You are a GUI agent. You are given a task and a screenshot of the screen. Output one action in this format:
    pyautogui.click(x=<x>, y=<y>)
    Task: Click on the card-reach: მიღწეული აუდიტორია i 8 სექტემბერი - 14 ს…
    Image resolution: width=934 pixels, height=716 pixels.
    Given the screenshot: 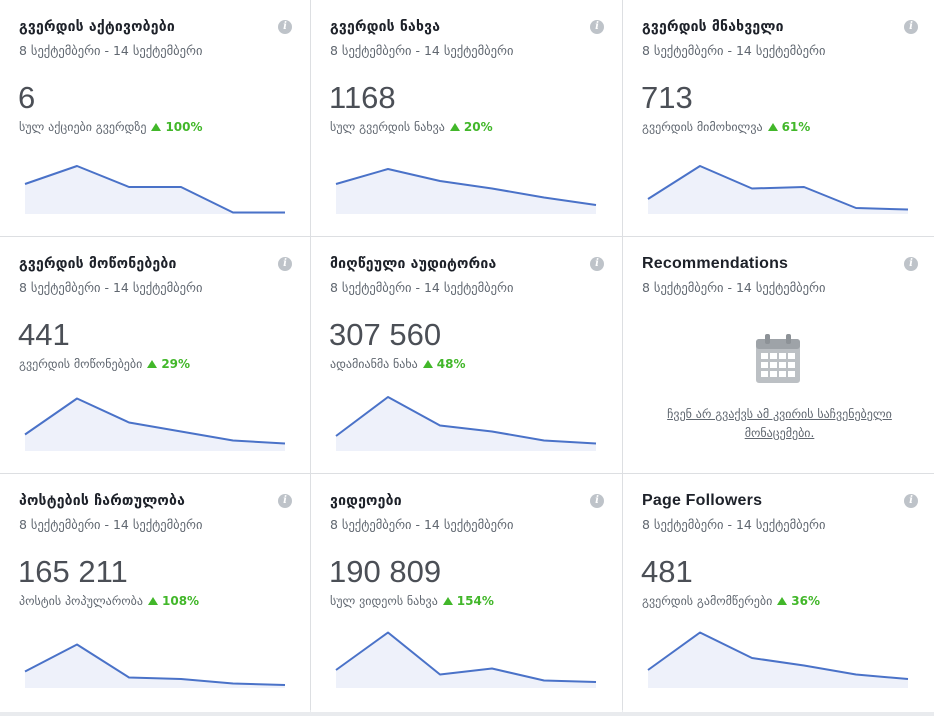 What is the action you would take?
    pyautogui.click(x=466, y=355)
    